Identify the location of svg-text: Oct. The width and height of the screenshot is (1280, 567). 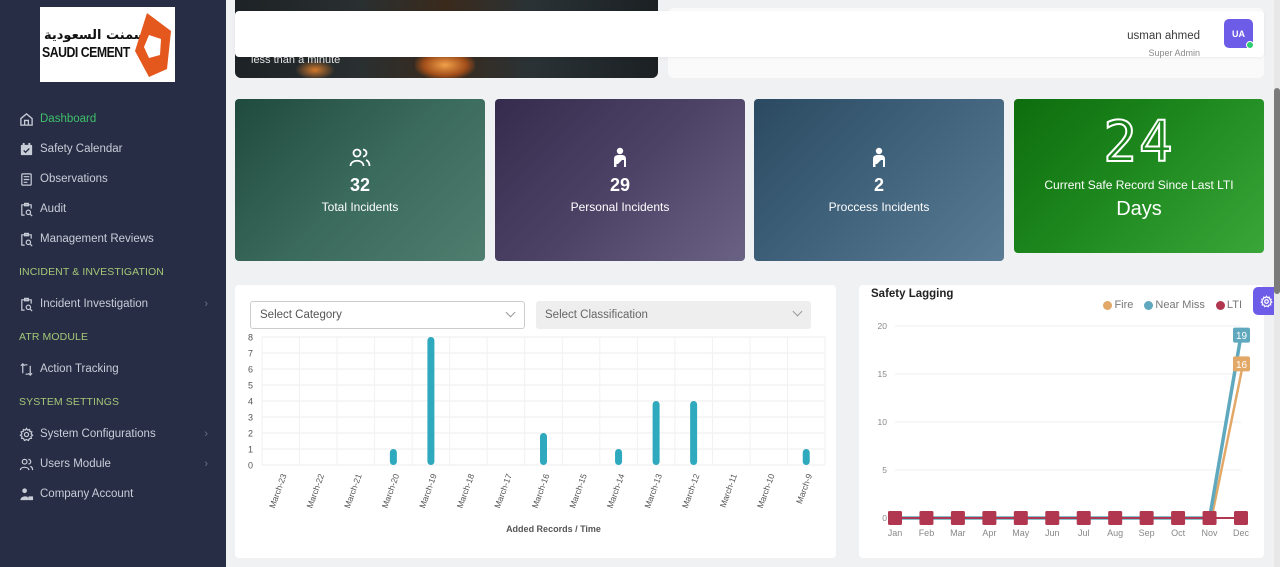
(1178, 533).